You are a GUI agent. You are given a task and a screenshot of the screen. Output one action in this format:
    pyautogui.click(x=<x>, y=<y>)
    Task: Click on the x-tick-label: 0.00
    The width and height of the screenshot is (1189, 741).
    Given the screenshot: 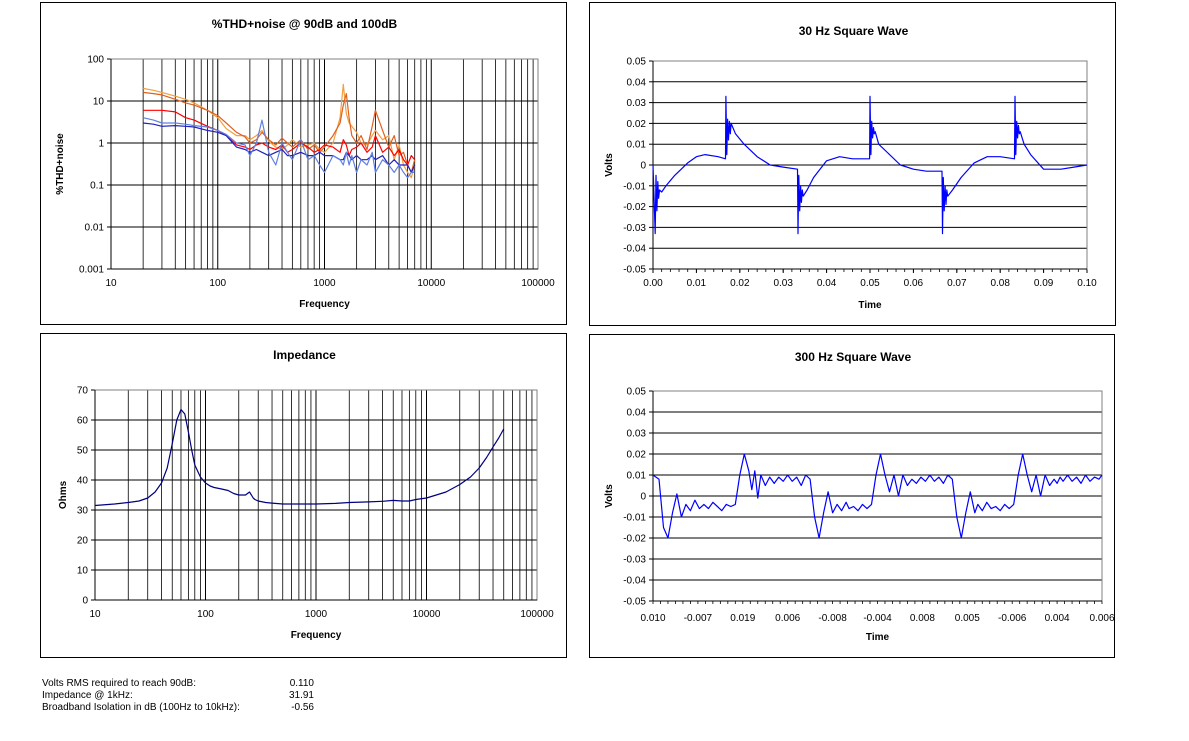 What is the action you would take?
    pyautogui.click(x=653, y=283)
    